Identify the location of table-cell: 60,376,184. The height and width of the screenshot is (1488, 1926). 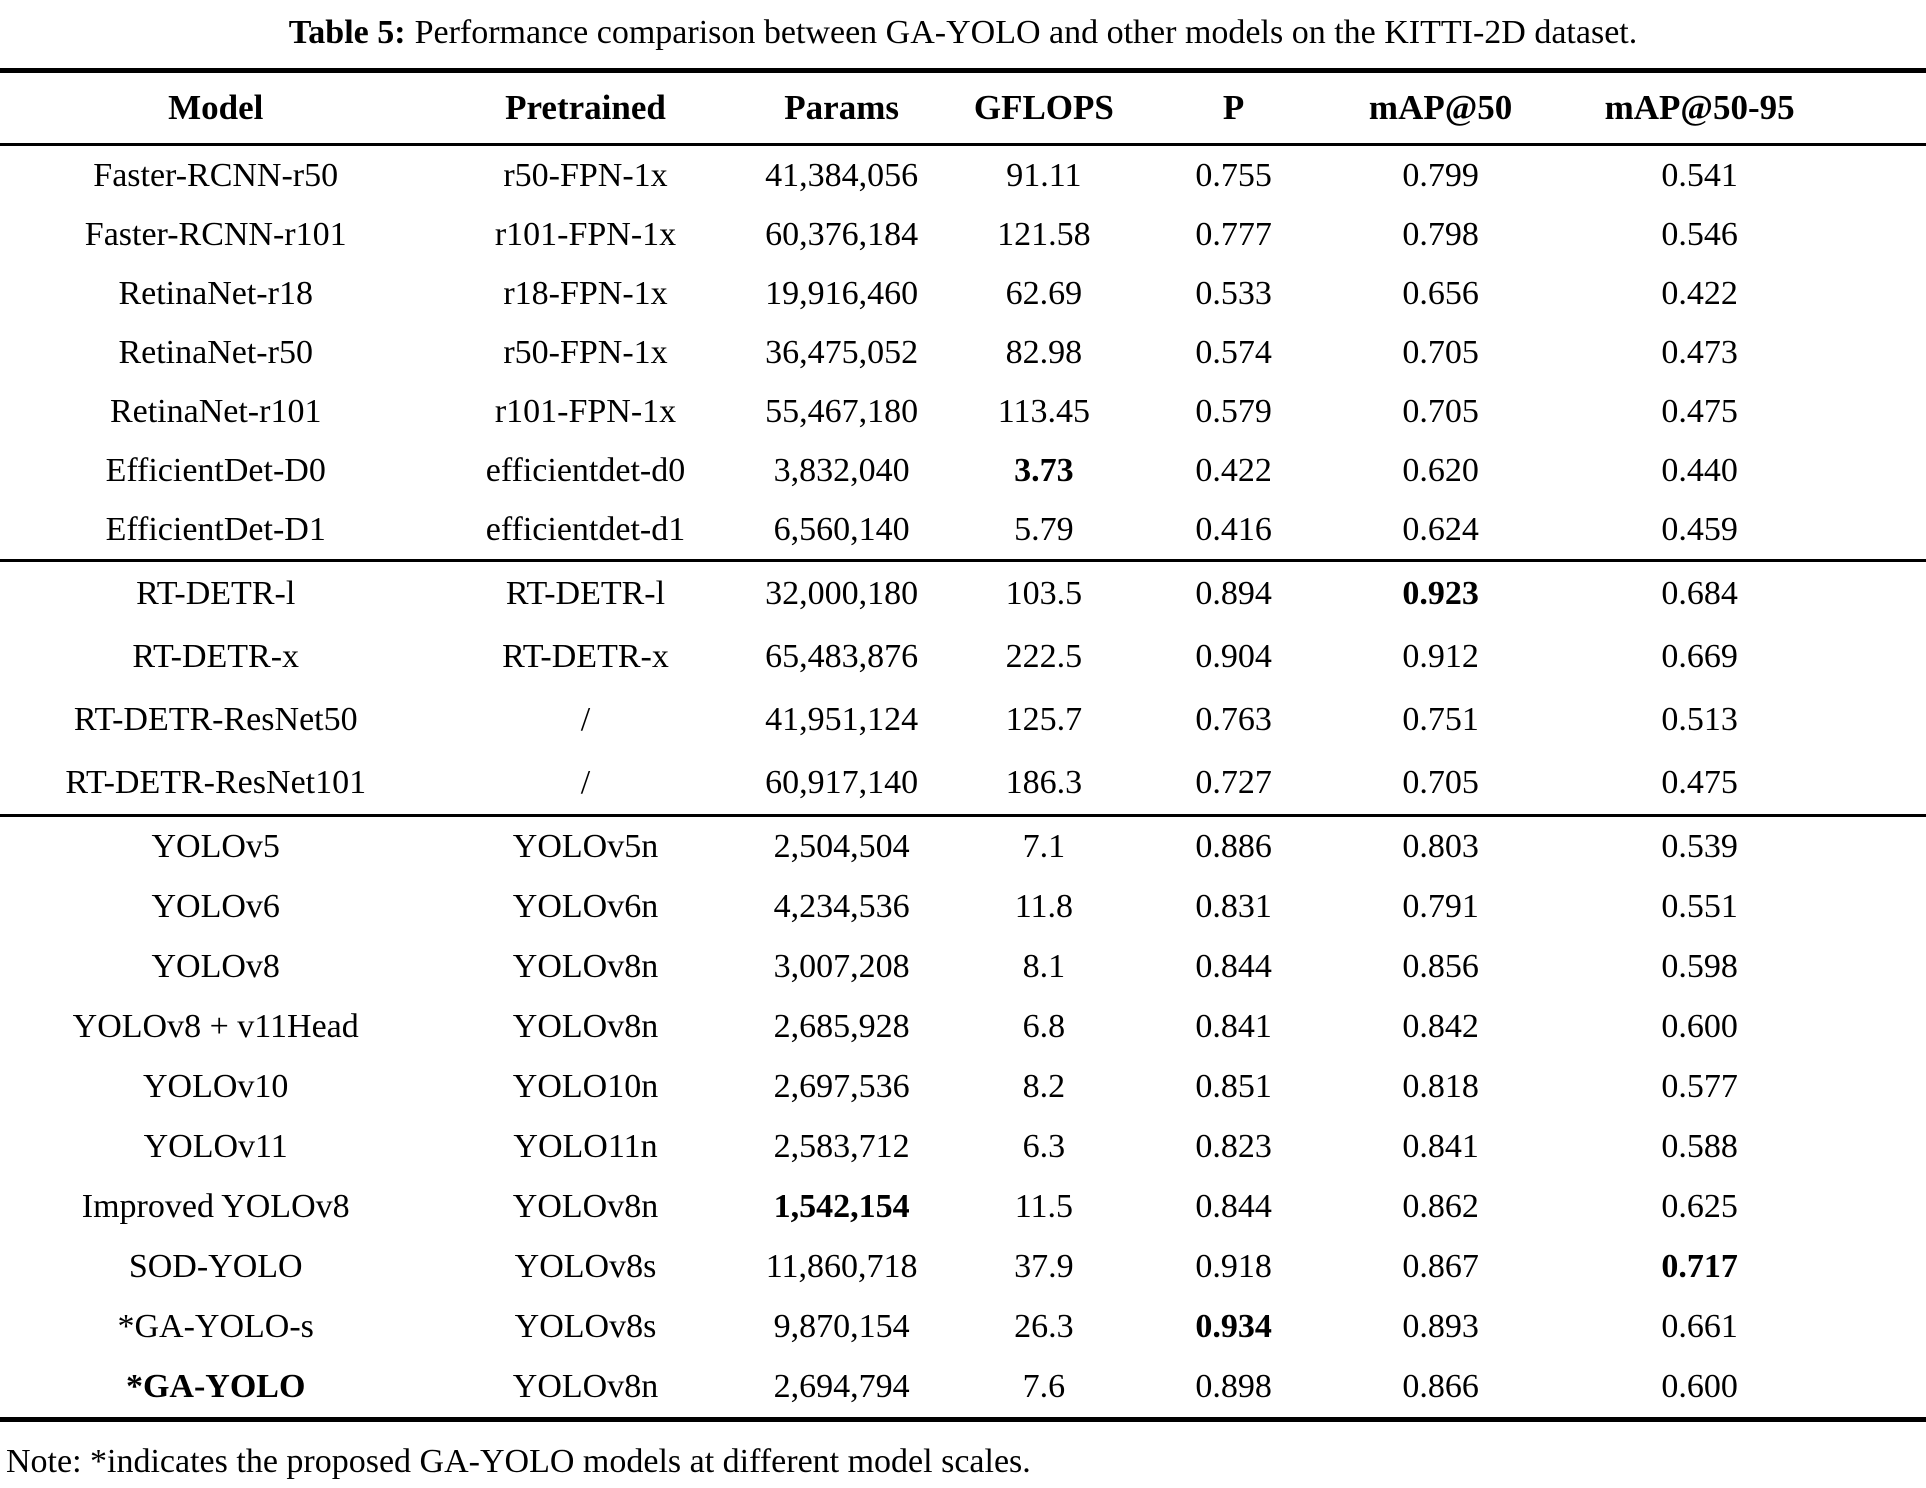
(842, 234).